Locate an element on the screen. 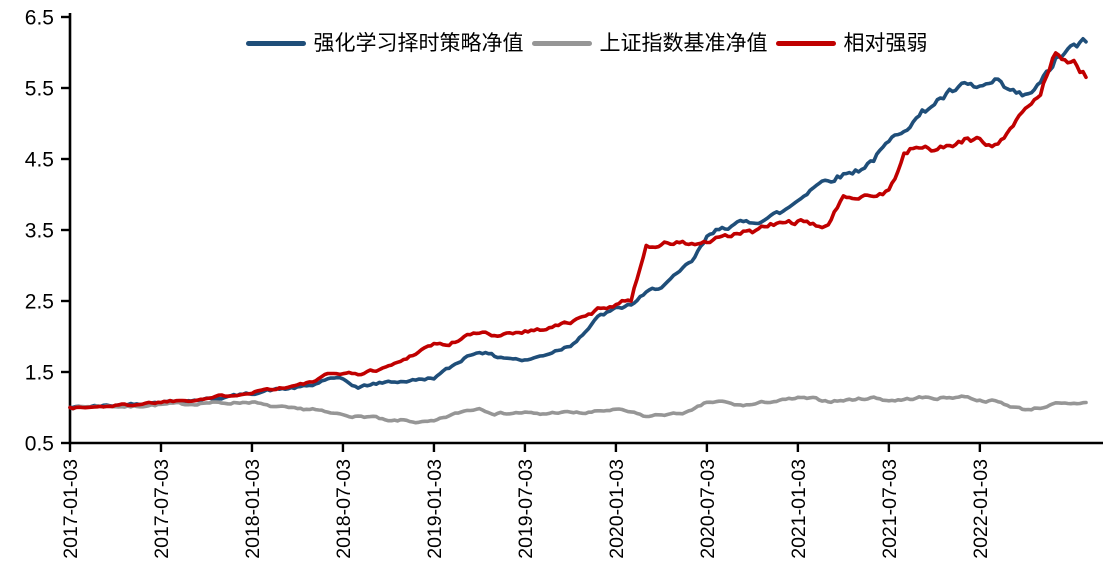  x-tick-label: 2022-01-03 is located at coordinates (981, 509).